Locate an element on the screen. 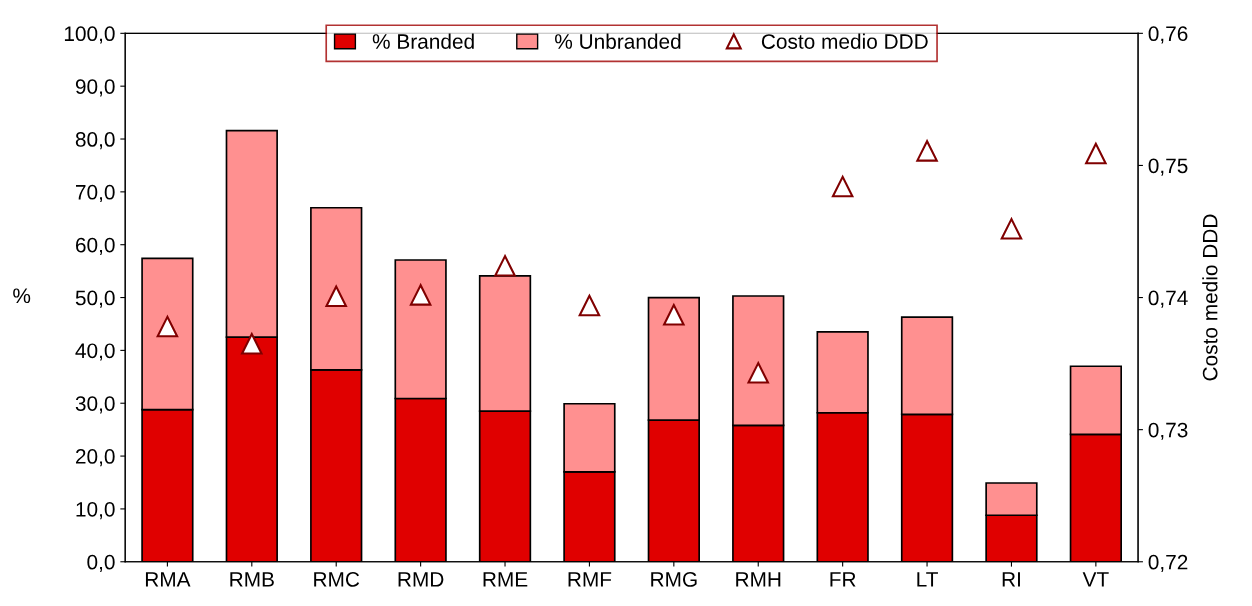 The width and height of the screenshot is (1252, 606). x-tick-label: RMD is located at coordinates (421, 579).